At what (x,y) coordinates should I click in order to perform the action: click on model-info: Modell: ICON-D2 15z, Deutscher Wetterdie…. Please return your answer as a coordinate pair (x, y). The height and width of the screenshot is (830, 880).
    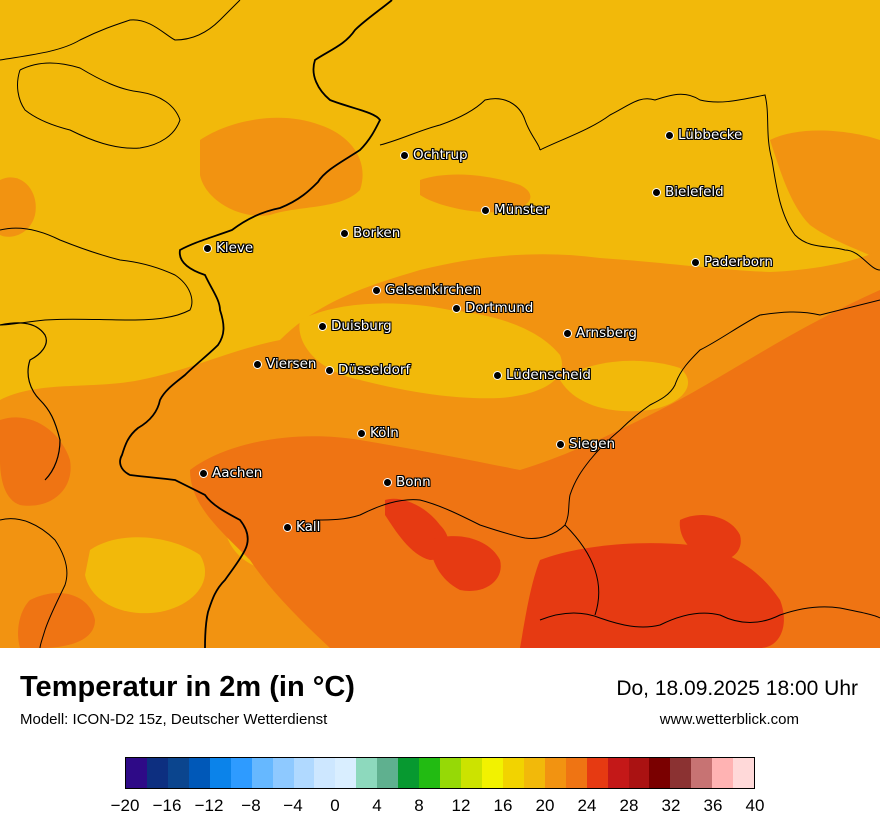
    Looking at the image, I should click on (174, 719).